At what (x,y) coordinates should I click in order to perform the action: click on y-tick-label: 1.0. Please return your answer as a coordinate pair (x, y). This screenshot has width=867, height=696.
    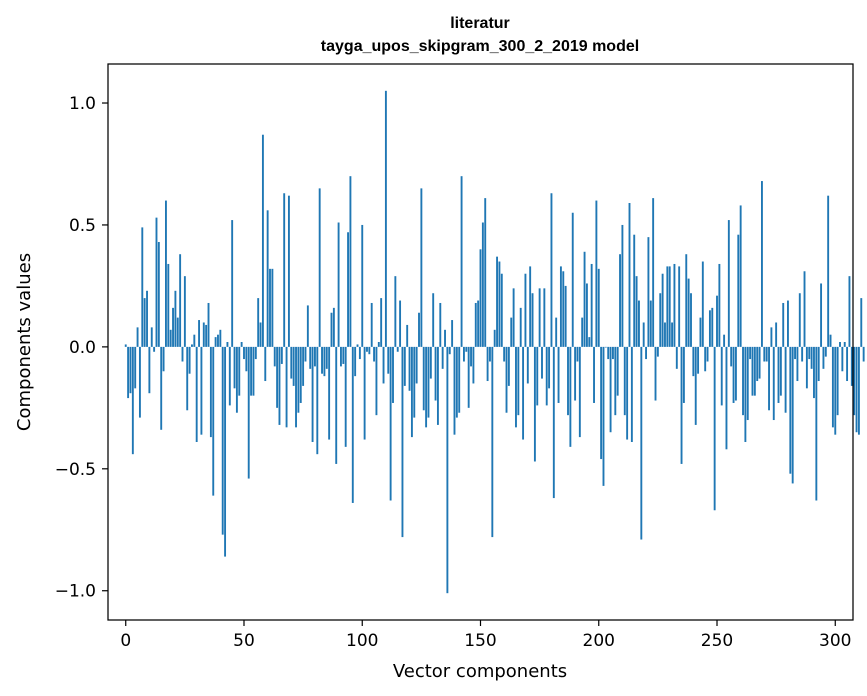
    Looking at the image, I should click on (82, 104).